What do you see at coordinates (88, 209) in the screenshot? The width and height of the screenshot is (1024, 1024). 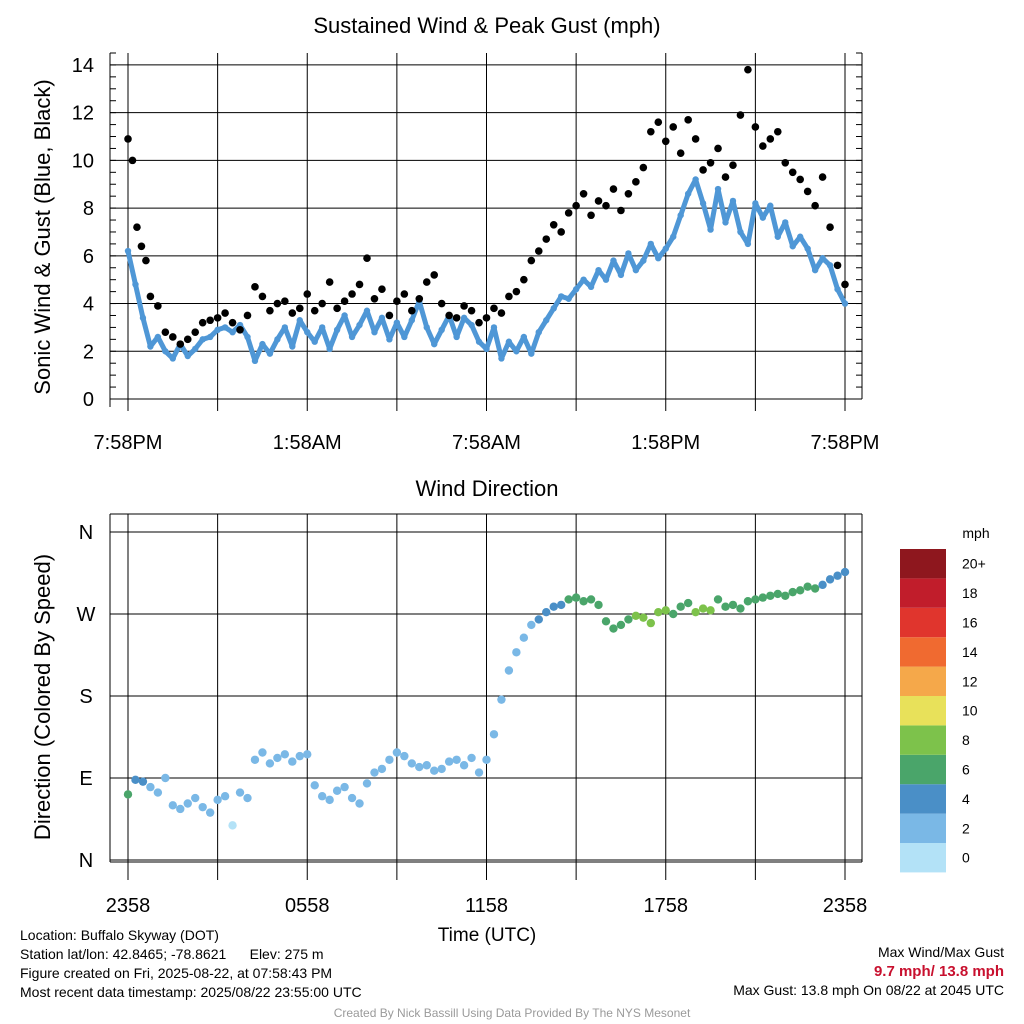 I see `y-tick-label: 8` at bounding box center [88, 209].